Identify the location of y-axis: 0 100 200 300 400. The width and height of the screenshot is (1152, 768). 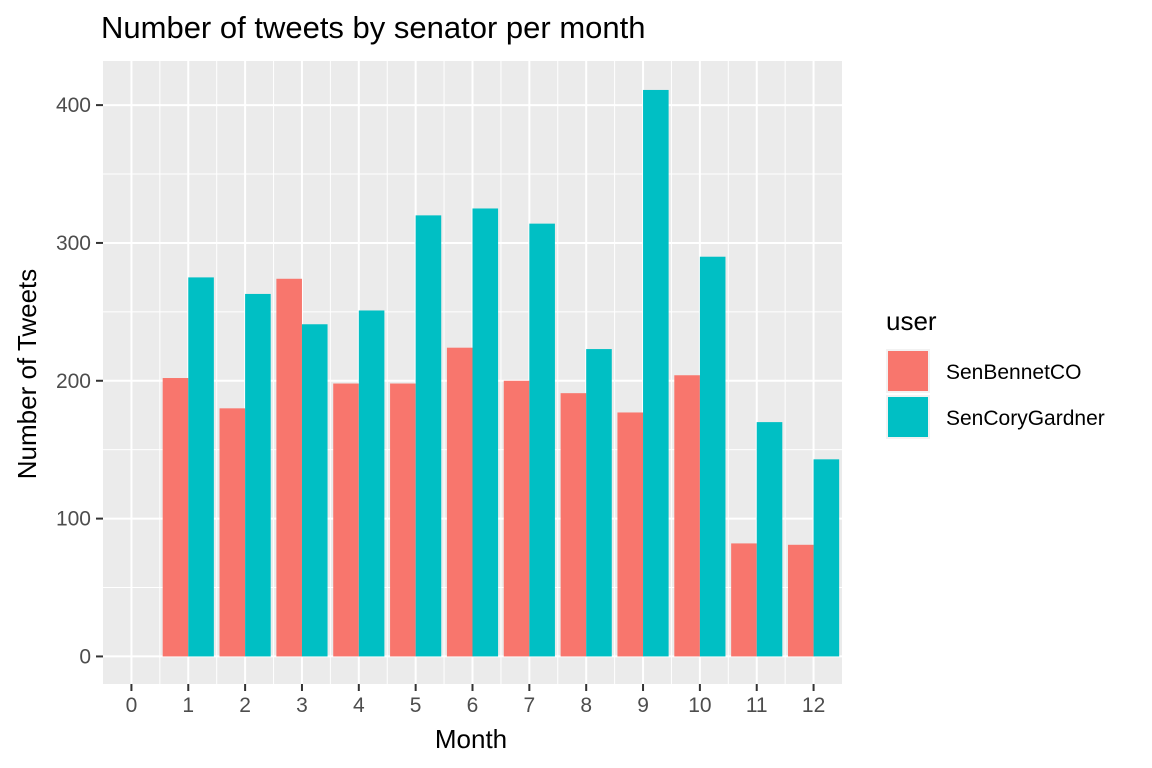
(79, 381).